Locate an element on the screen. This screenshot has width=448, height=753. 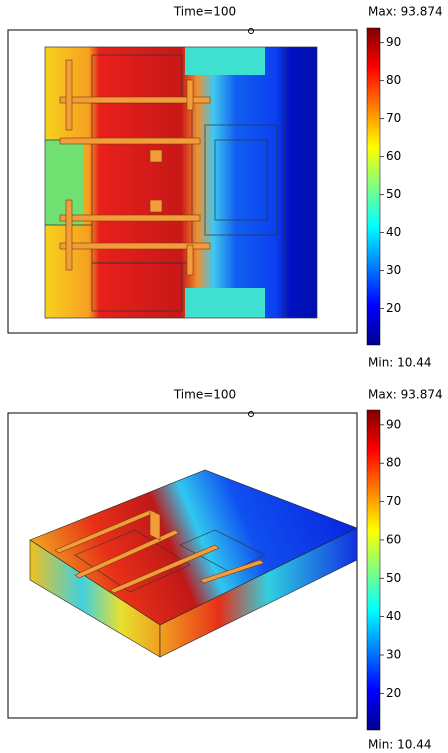
slab-side is located at coordinates (258, 592).